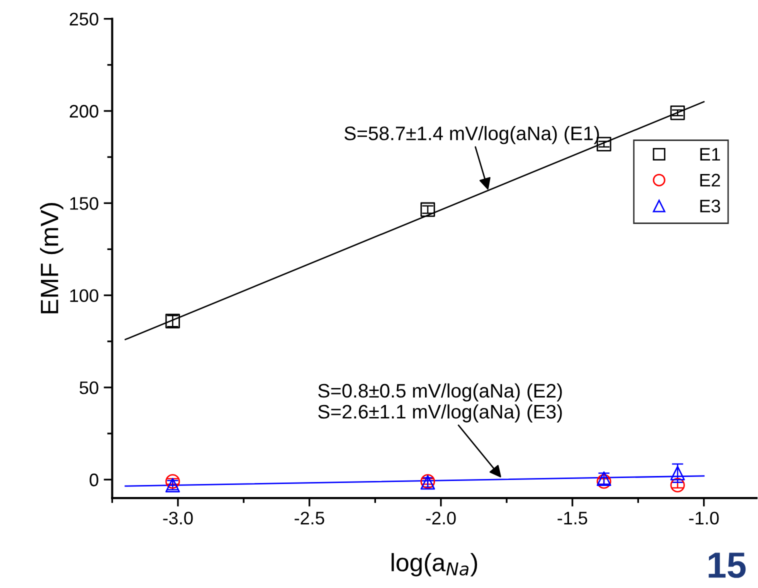 This screenshot has width=758, height=588. What do you see at coordinates (573, 518) in the screenshot?
I see `x-tick-label: -1.5` at bounding box center [573, 518].